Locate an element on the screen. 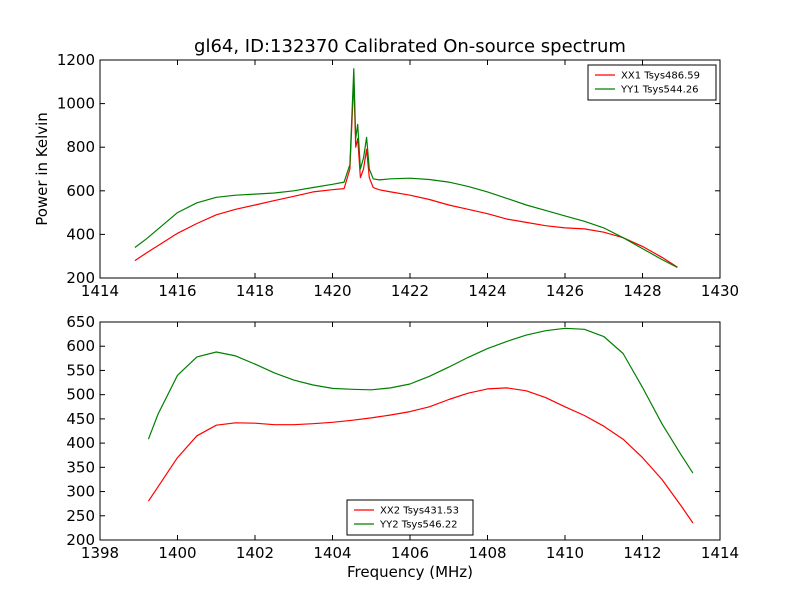 This screenshot has height=604, width=800. bottom-legend-box is located at coordinates (410, 517).